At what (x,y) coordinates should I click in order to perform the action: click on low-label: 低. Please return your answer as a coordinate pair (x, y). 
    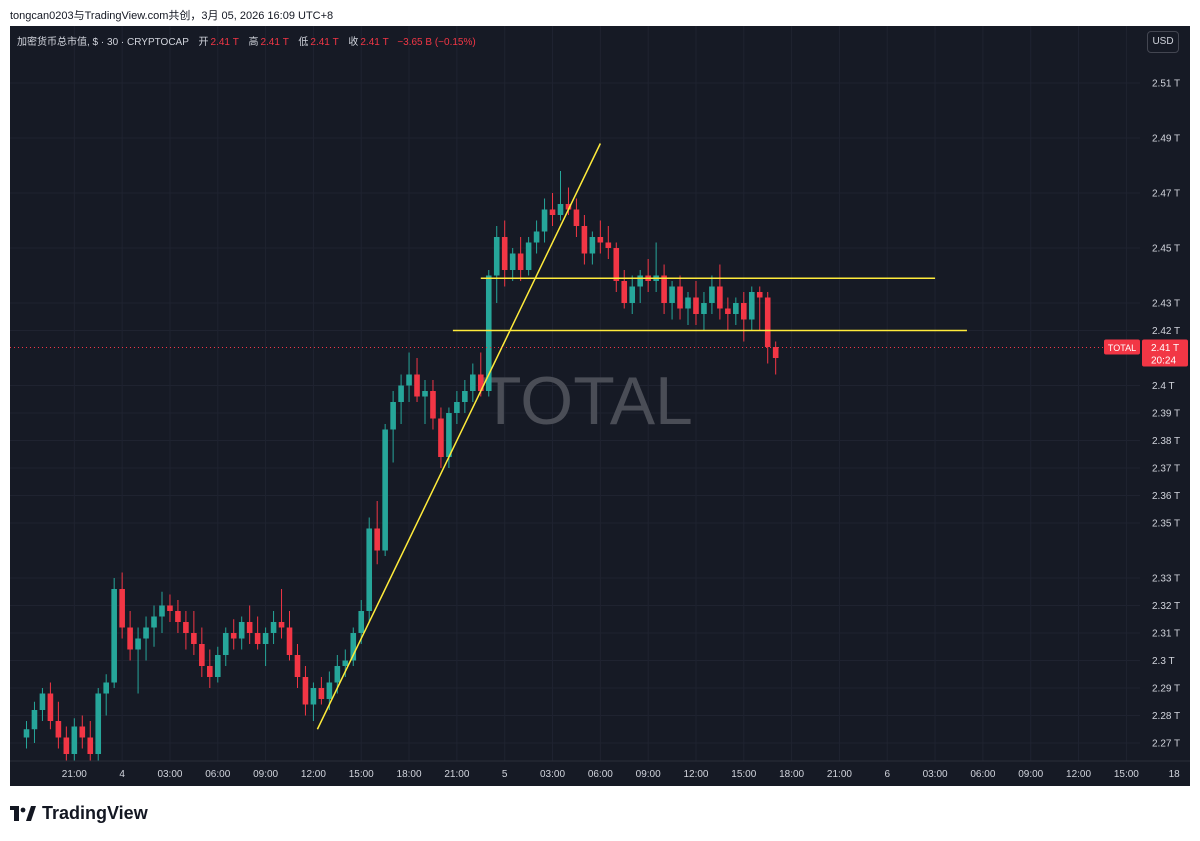
    Looking at the image, I should click on (303, 42).